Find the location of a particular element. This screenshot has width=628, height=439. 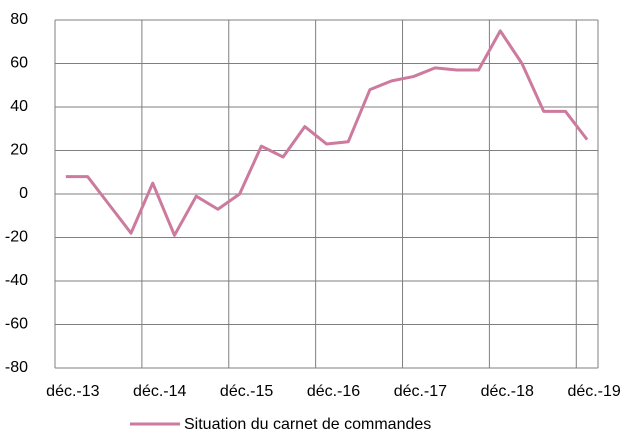

y-tick-label: 40 is located at coordinates (19, 106).